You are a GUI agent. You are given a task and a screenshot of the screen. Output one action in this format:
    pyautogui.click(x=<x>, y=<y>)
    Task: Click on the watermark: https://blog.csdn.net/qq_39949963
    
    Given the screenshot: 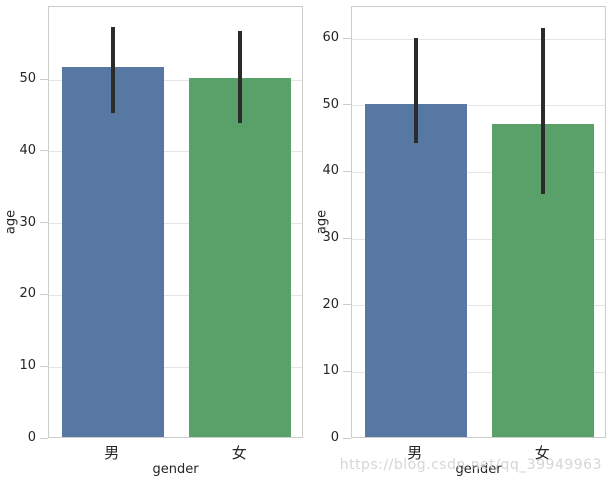 What is the action you would take?
    pyautogui.click(x=470, y=465)
    